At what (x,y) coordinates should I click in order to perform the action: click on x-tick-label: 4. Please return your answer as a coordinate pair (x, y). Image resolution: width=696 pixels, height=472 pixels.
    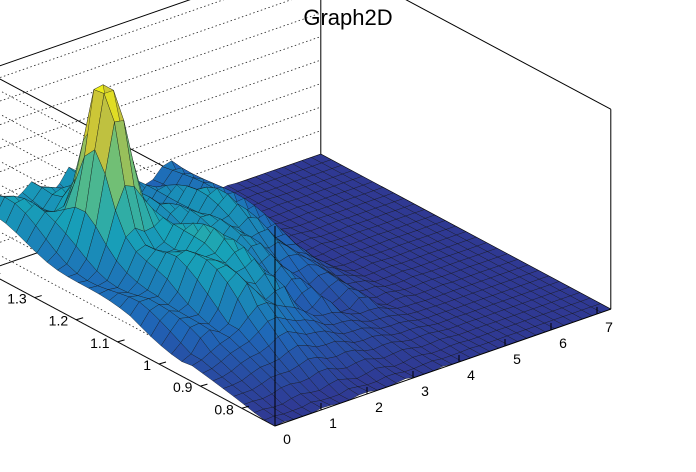
    Looking at the image, I should click on (471, 375).